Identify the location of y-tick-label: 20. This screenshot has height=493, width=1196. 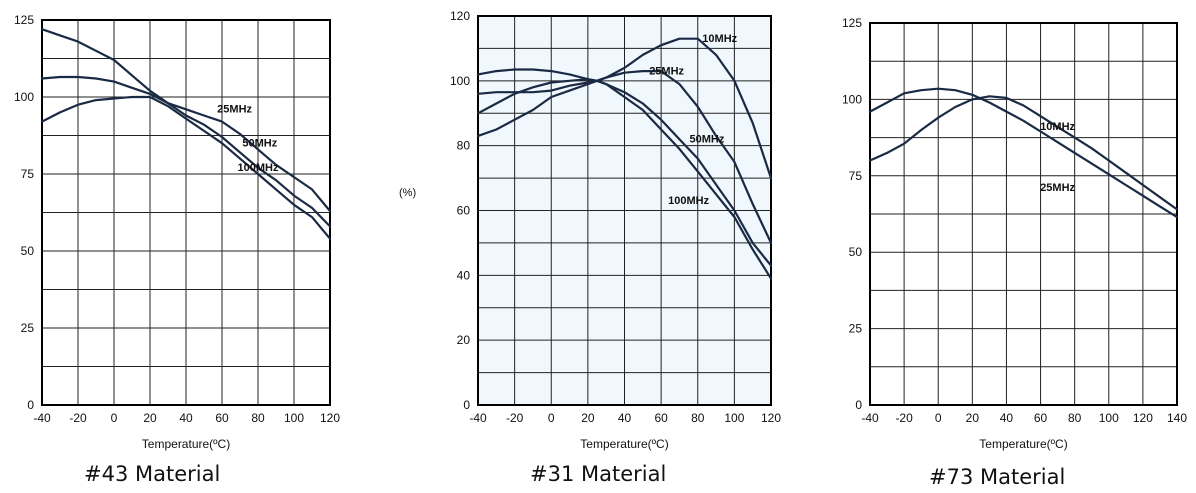
(464, 340).